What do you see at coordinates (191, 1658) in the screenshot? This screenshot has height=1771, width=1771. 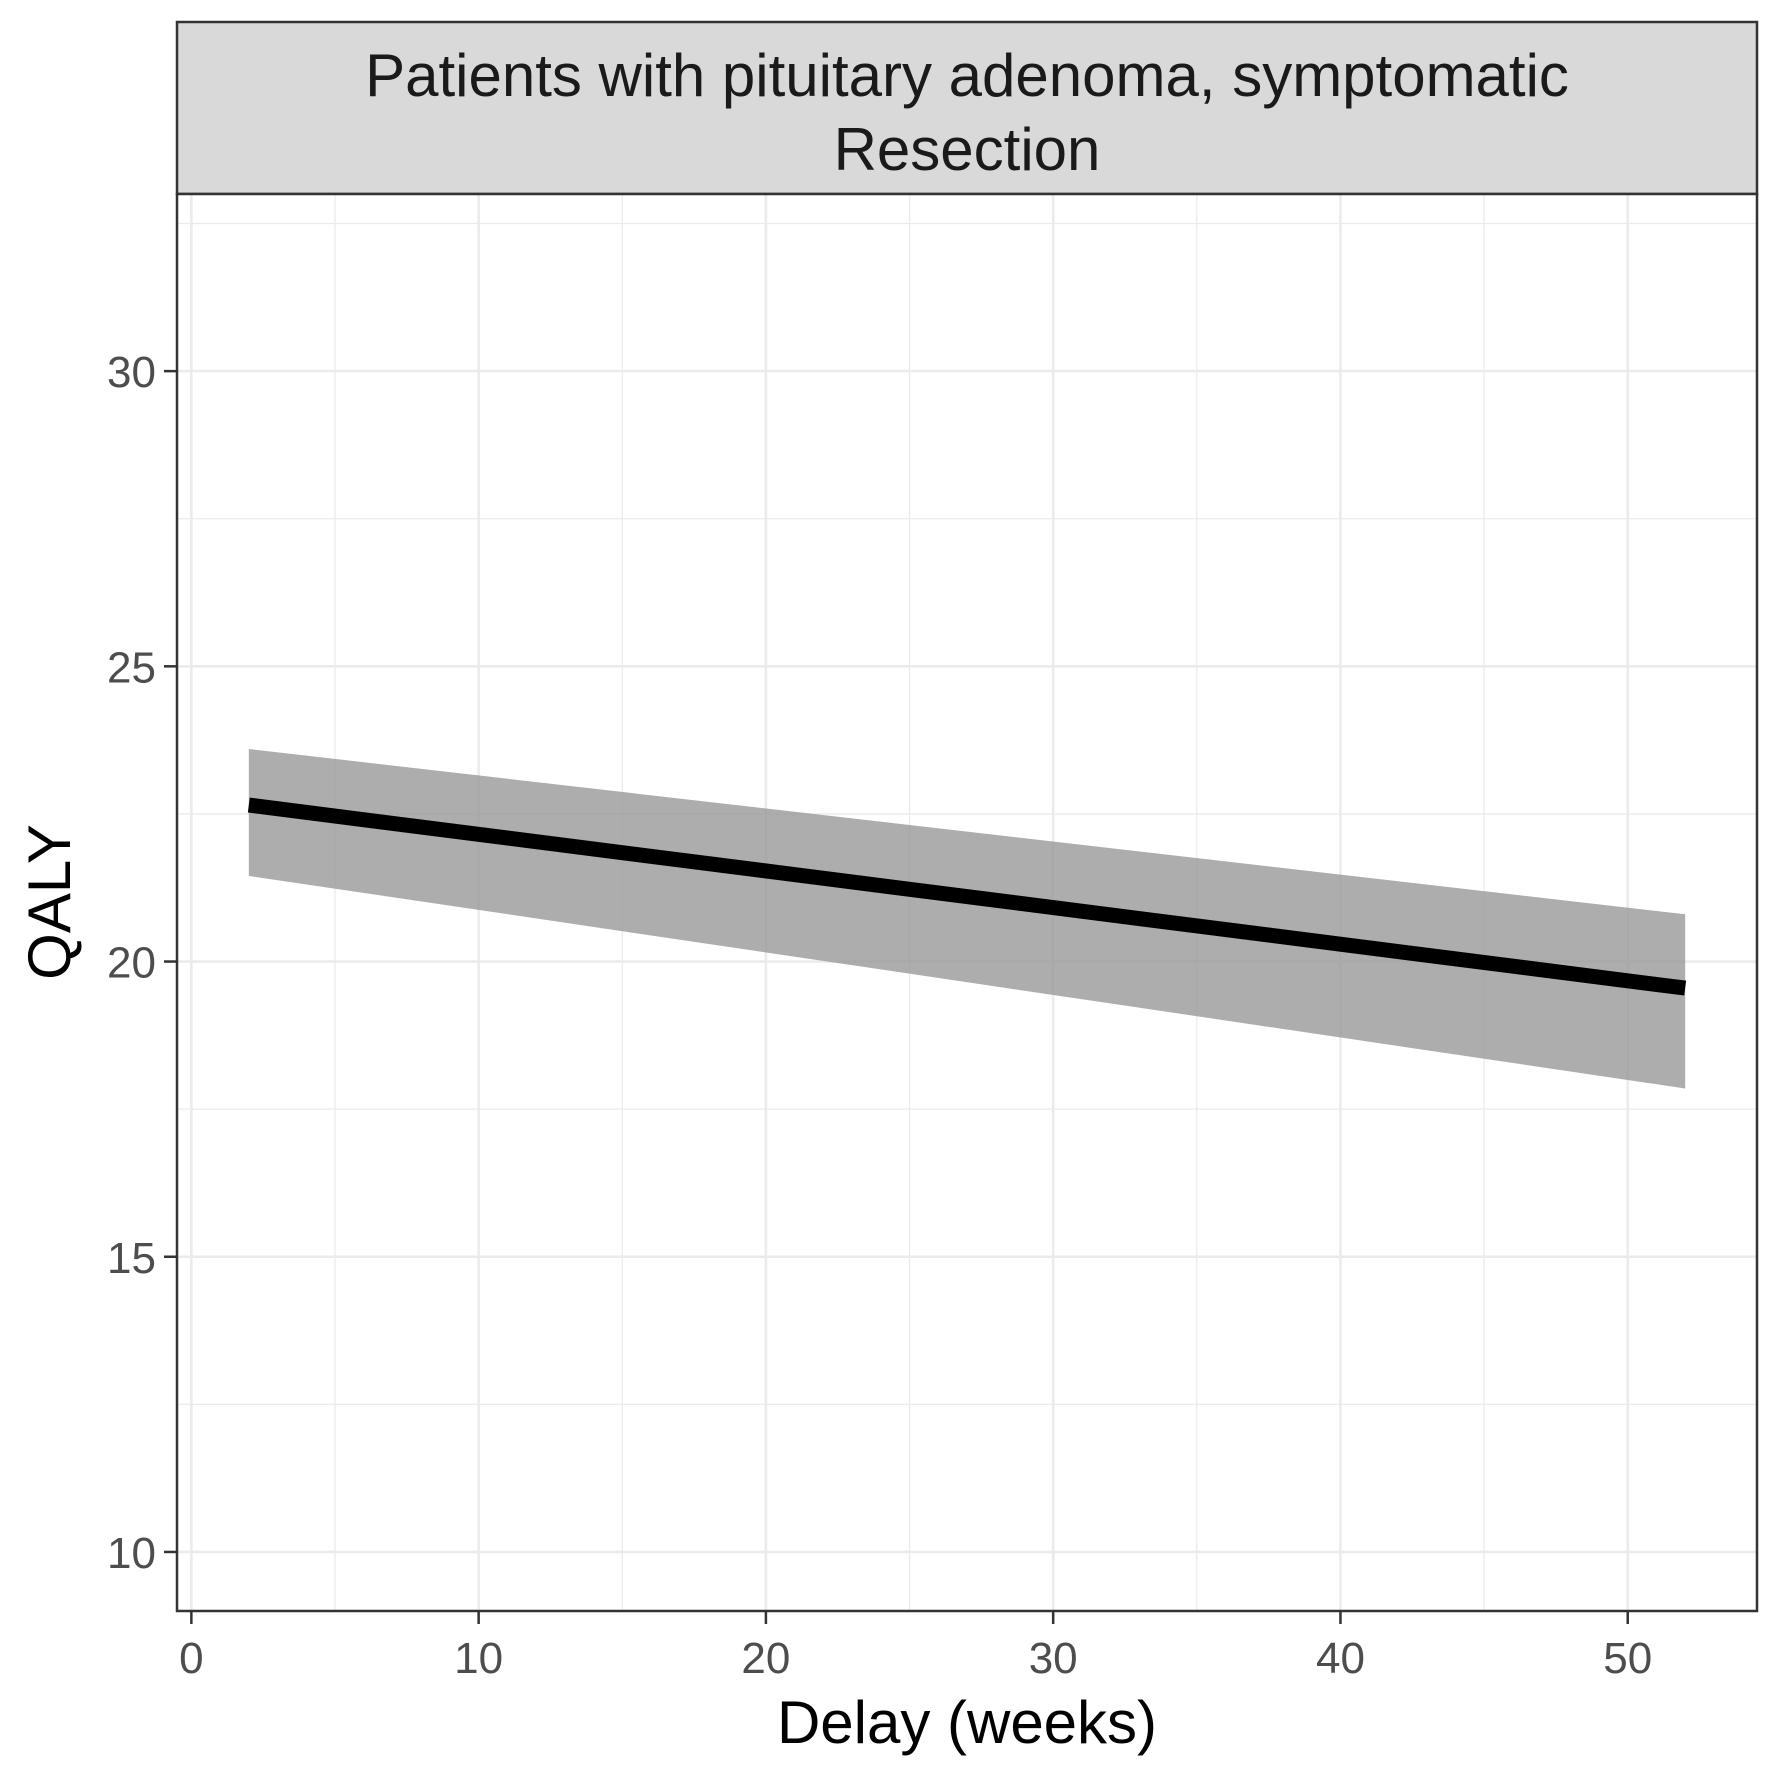 I see `x-tick-label: 0` at bounding box center [191, 1658].